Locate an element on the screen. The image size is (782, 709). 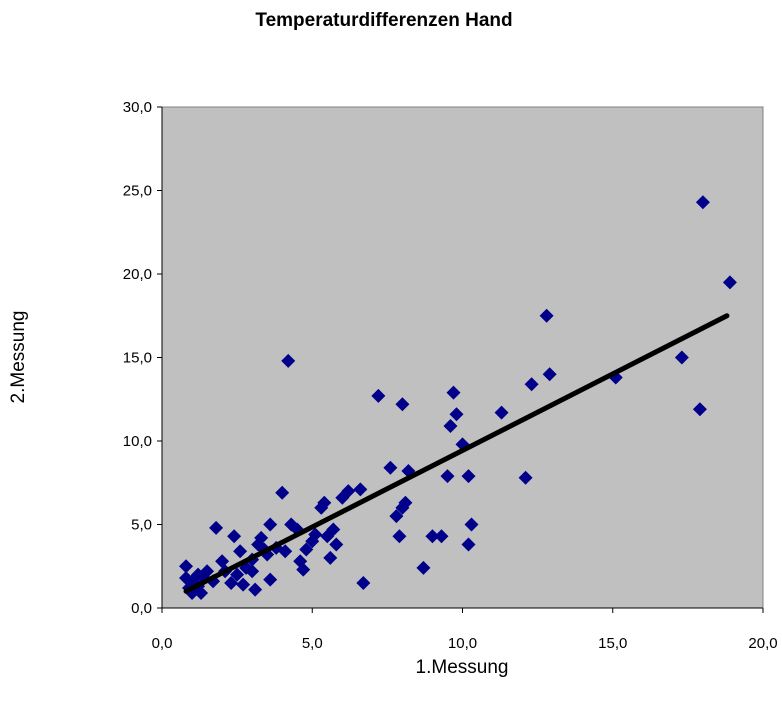
y-tick-label: 10,0 is located at coordinates (137, 441).